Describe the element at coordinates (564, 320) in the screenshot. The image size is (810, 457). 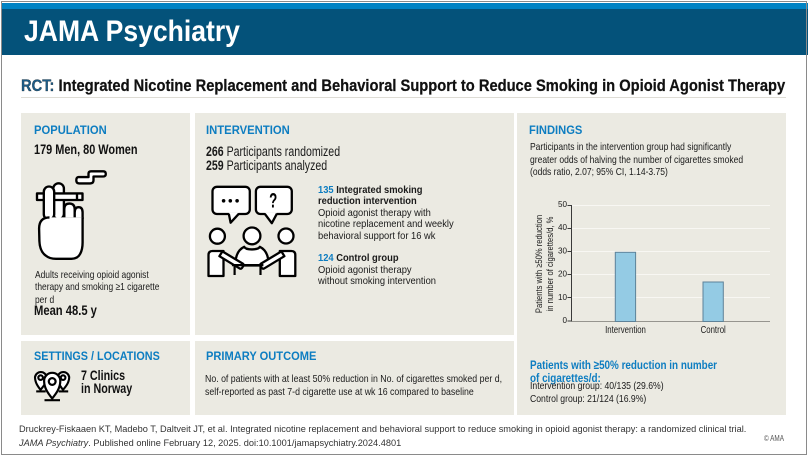
I see `svg-text: 0` at that location.